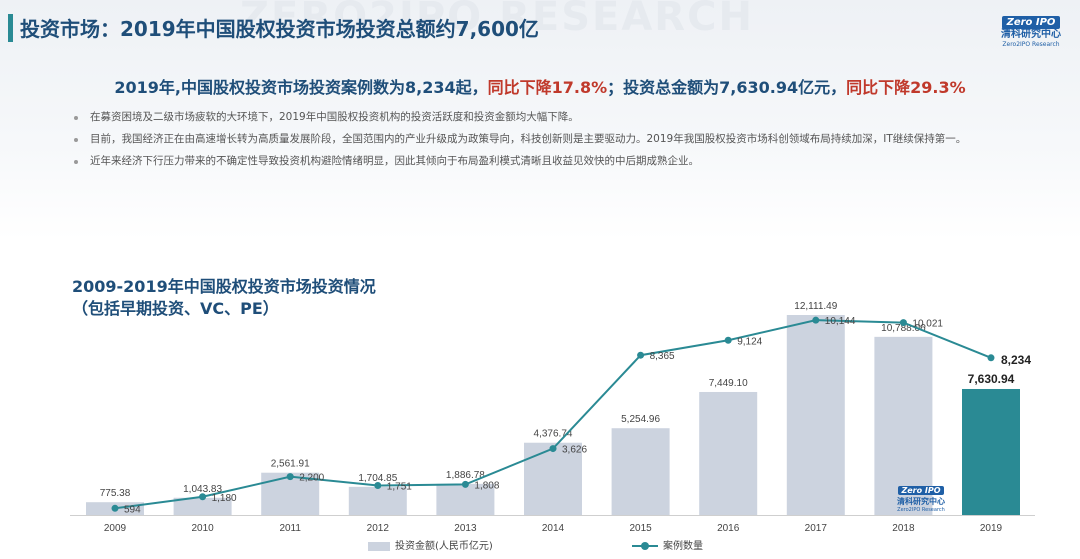  What do you see at coordinates (311, 478) in the screenshot?
I see `line-value-label: 2,200` at bounding box center [311, 478].